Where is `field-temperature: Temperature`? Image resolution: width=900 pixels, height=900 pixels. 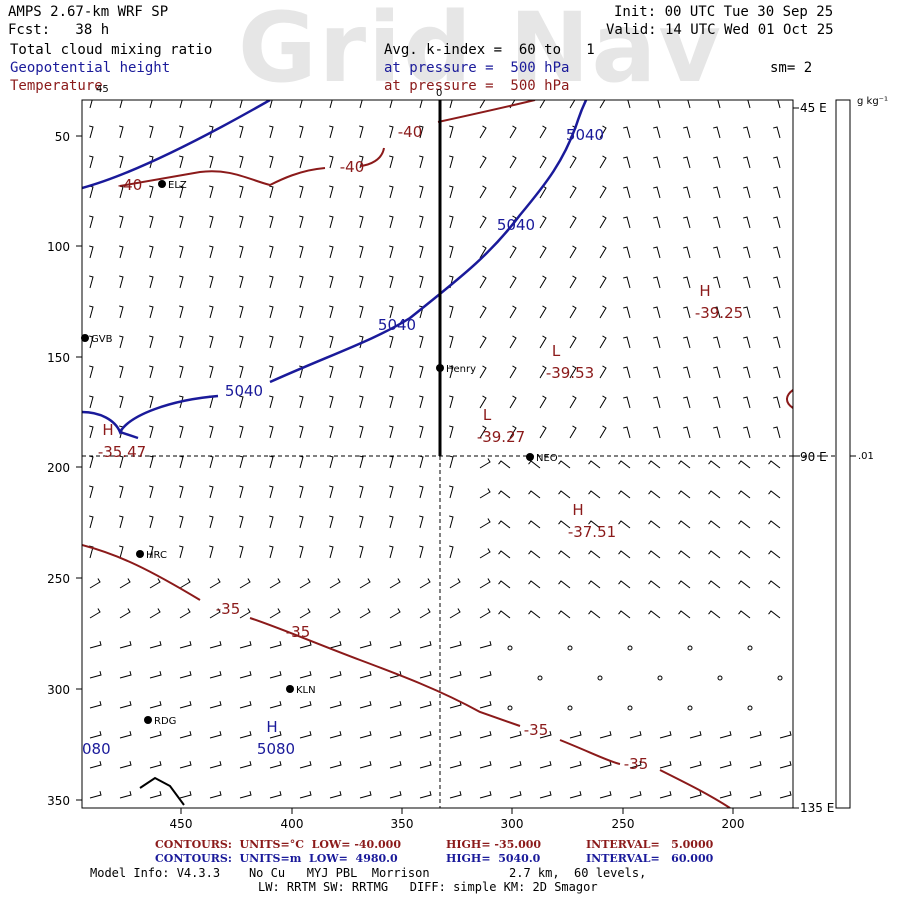
field-temperature: Temperature is located at coordinates (56, 86).